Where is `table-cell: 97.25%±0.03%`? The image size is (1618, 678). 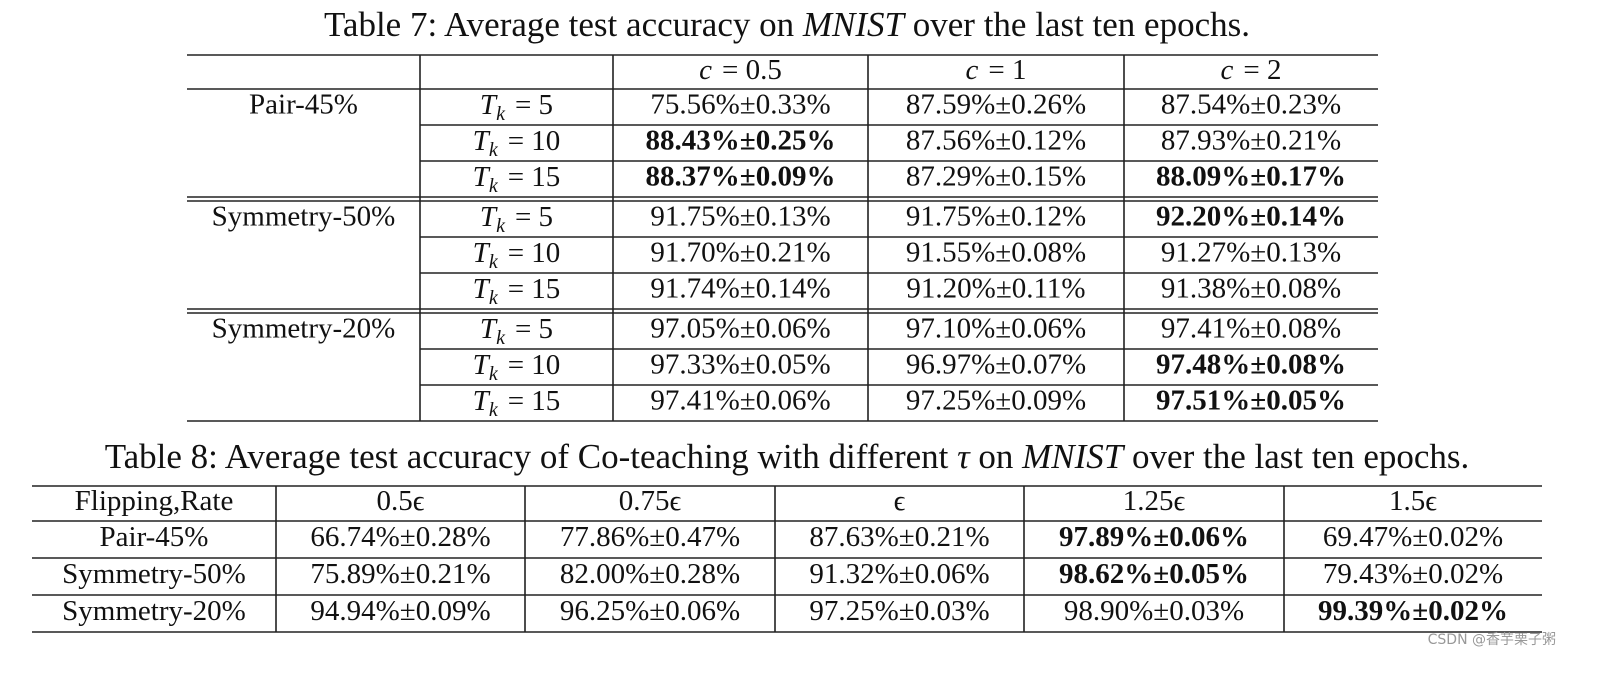
table-cell: 97.25%±0.03% is located at coordinates (899, 611).